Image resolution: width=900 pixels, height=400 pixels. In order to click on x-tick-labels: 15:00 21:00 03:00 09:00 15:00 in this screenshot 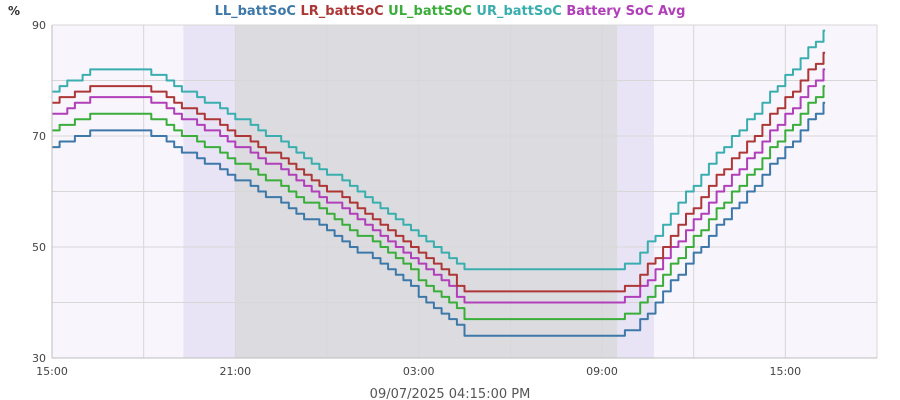, I will do `click(418, 371)`.